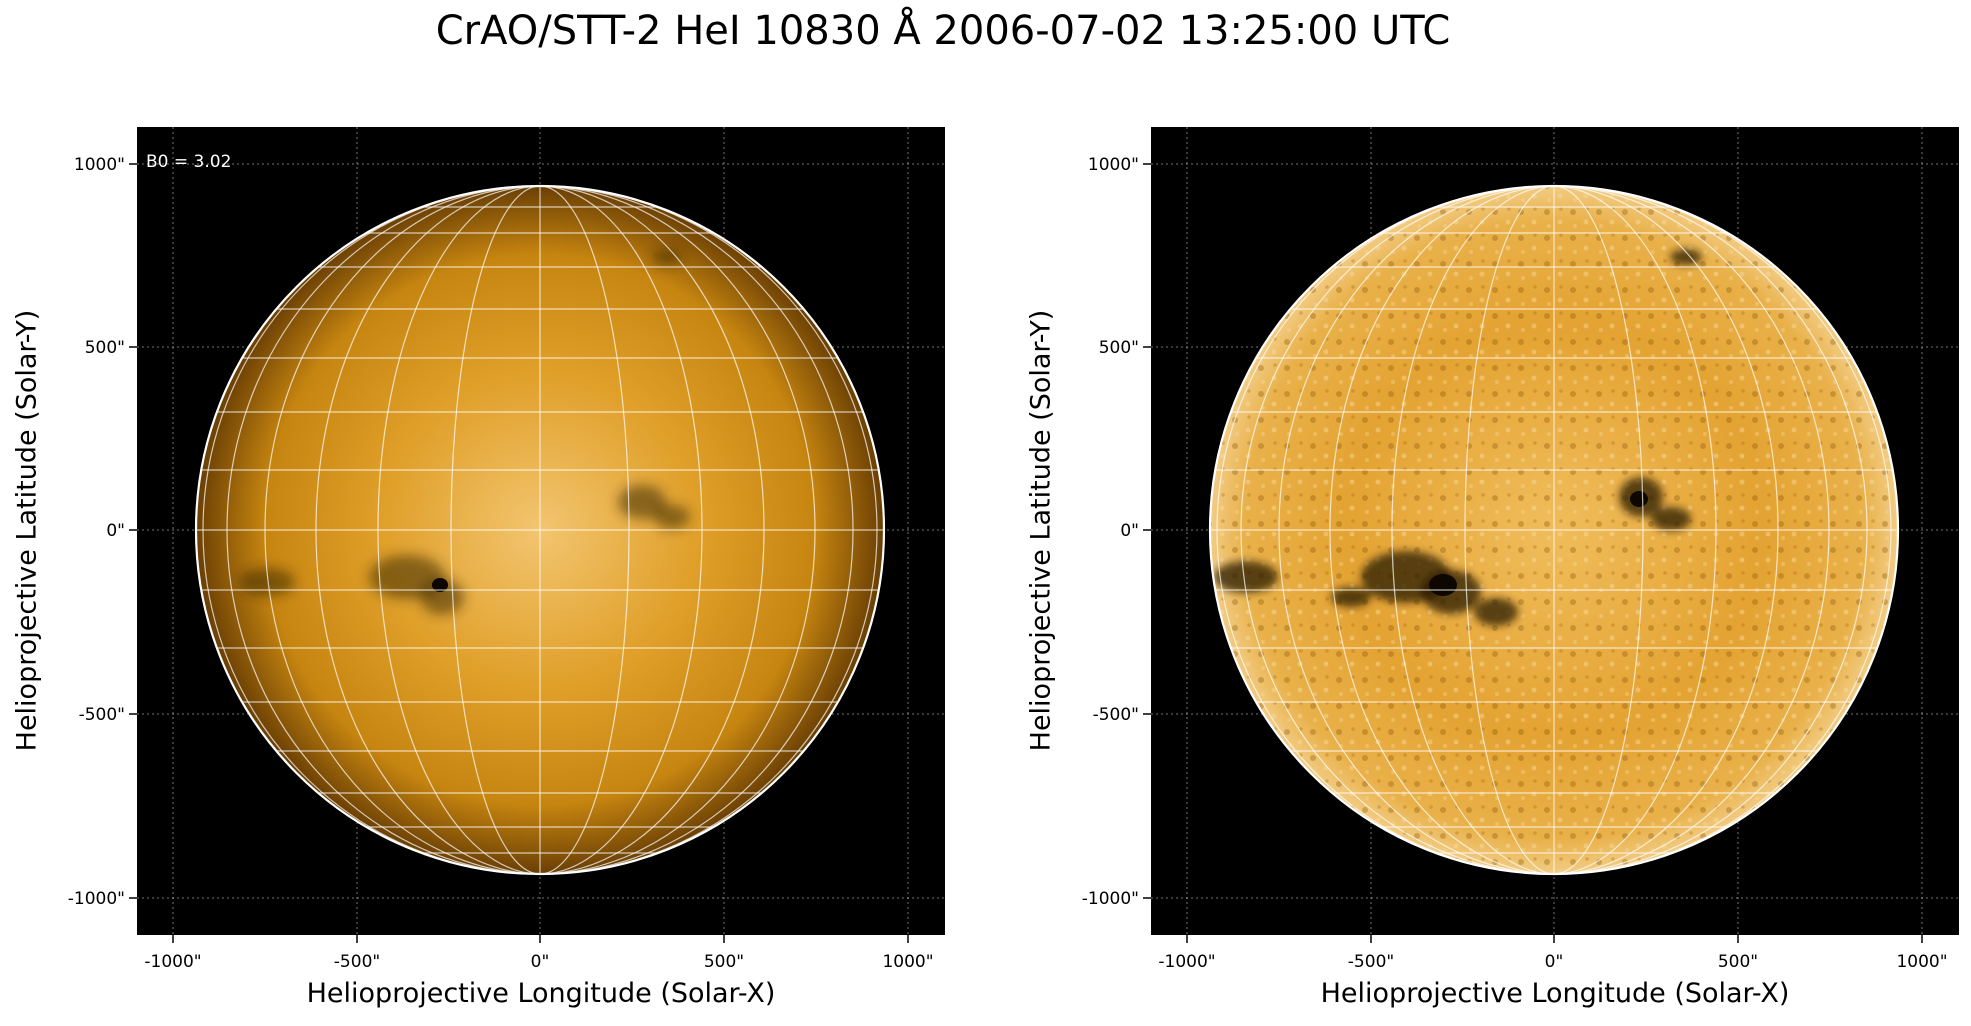  Describe the element at coordinates (27, 530) in the screenshot. I see `left-y-axis-label: Helioprojective Latitude (Solar-Y)` at that location.